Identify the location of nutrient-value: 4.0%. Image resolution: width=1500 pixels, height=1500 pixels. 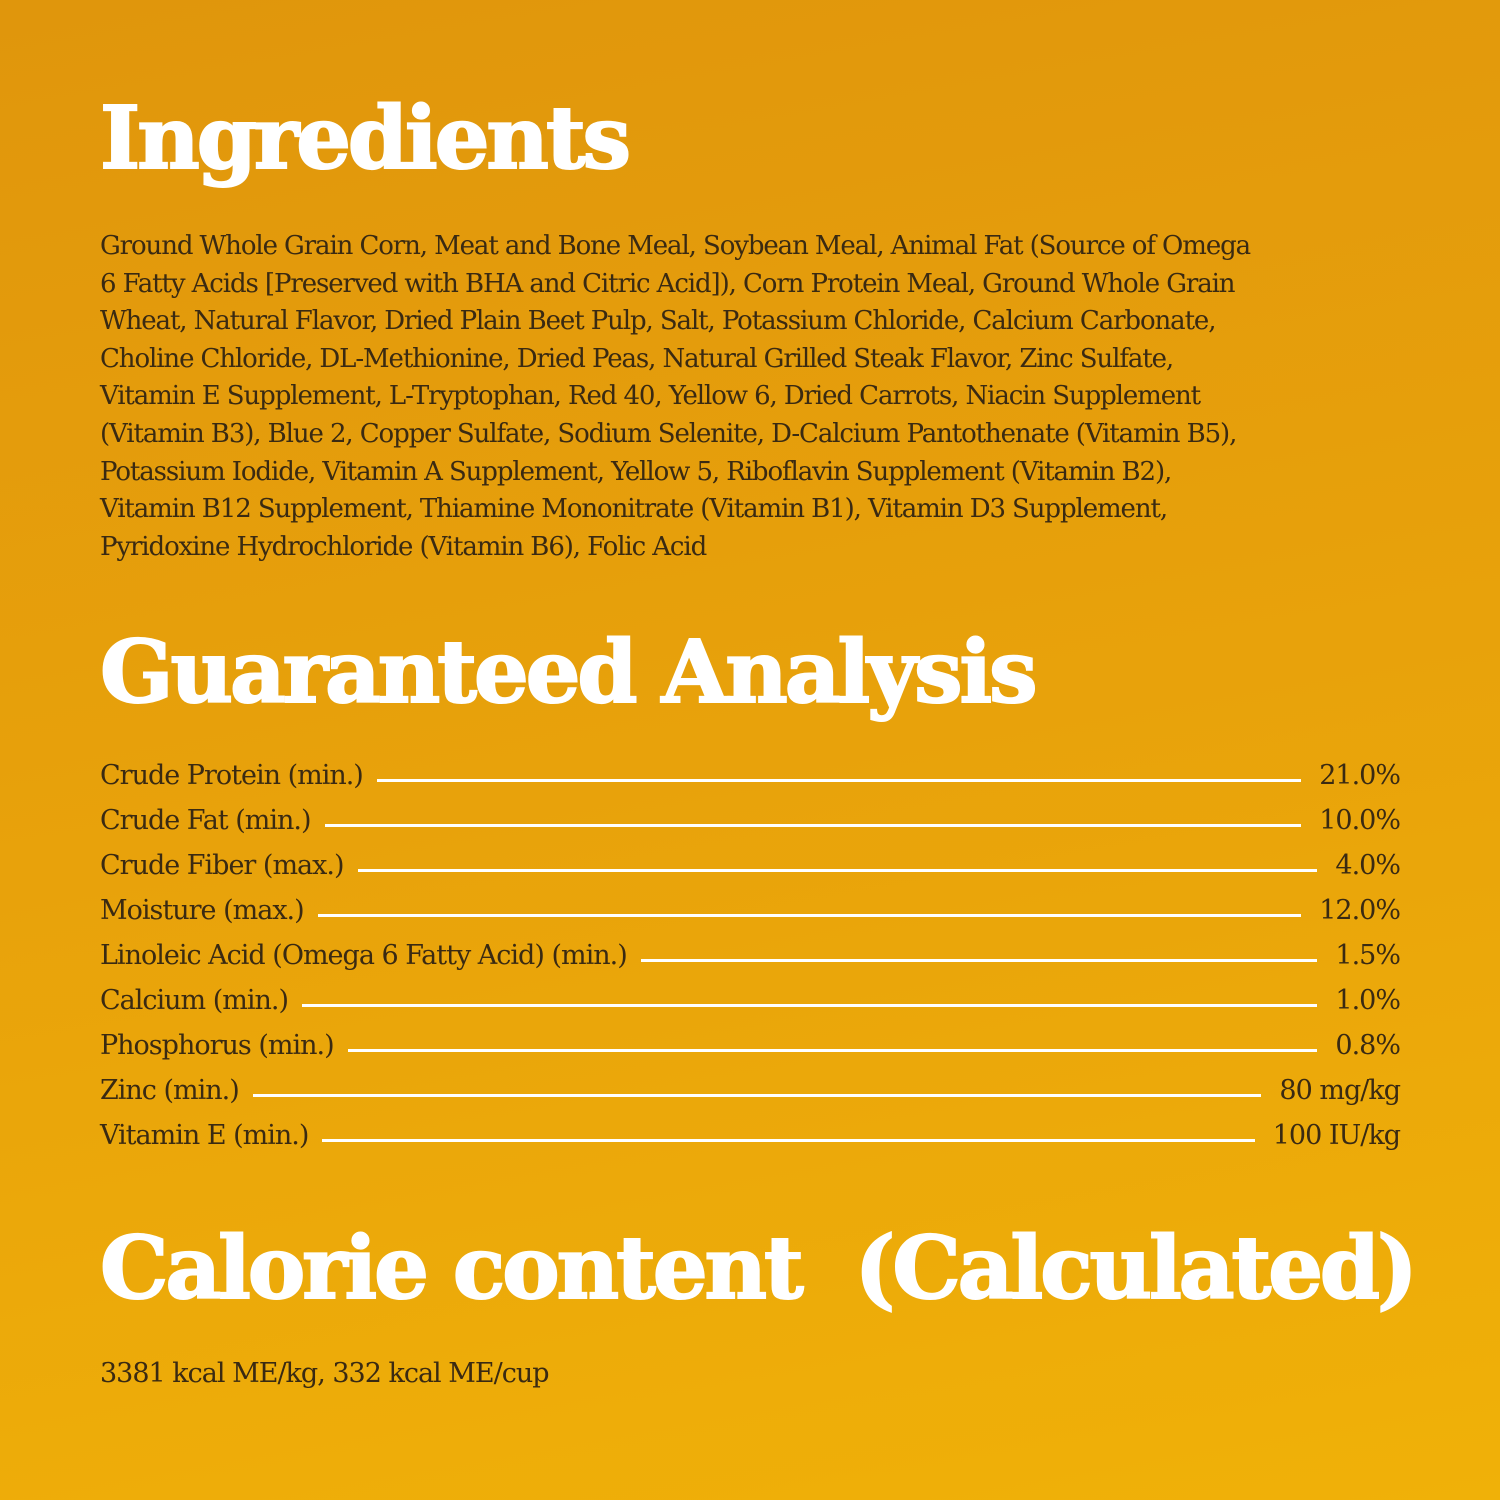
(1368, 865).